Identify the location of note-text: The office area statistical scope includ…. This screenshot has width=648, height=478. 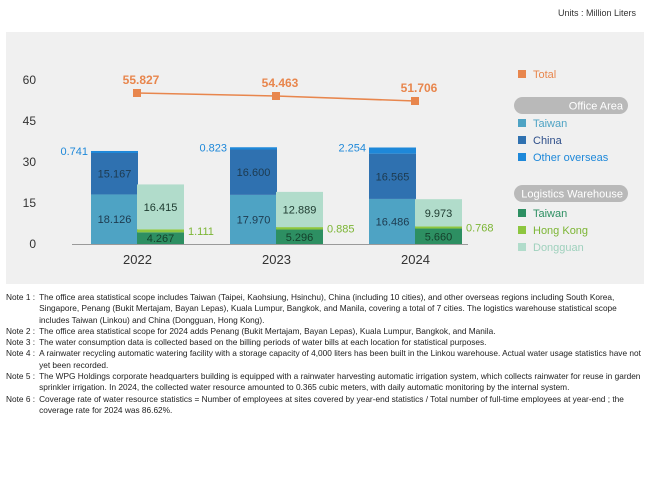
(328, 308).